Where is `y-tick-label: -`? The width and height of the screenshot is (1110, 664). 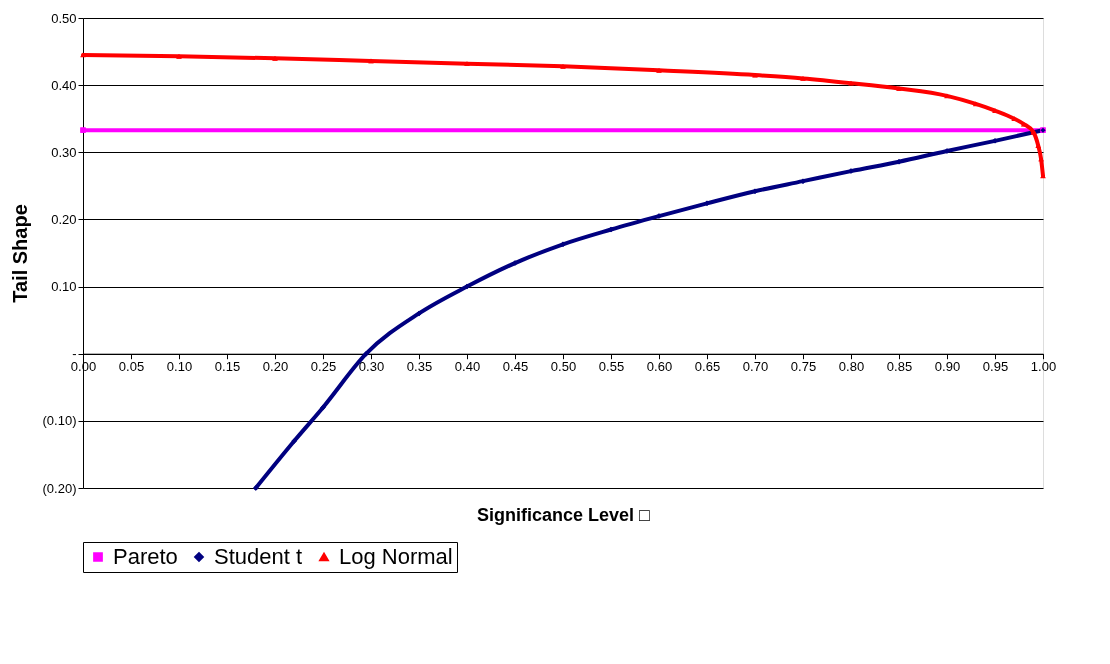 y-tick-label: - is located at coordinates (74, 354).